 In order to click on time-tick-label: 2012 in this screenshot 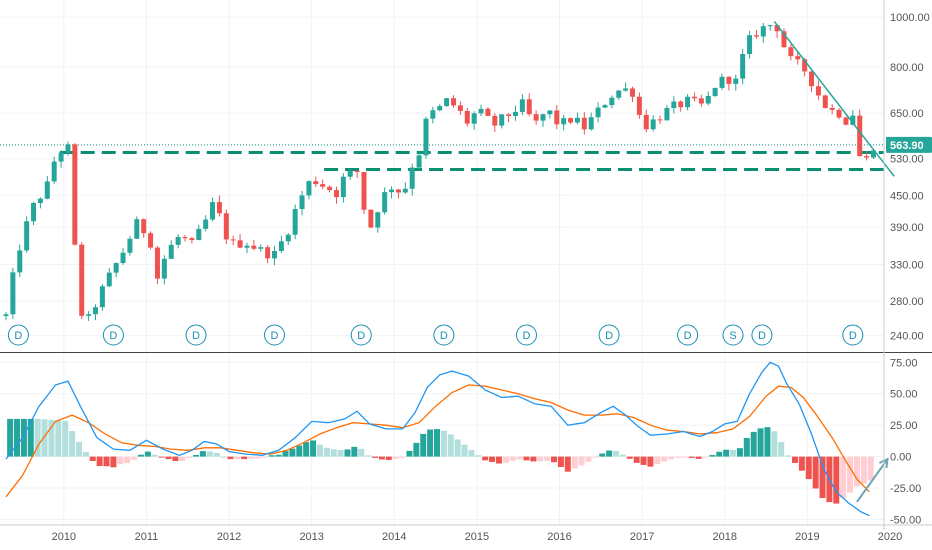, I will do `click(229, 537)`.